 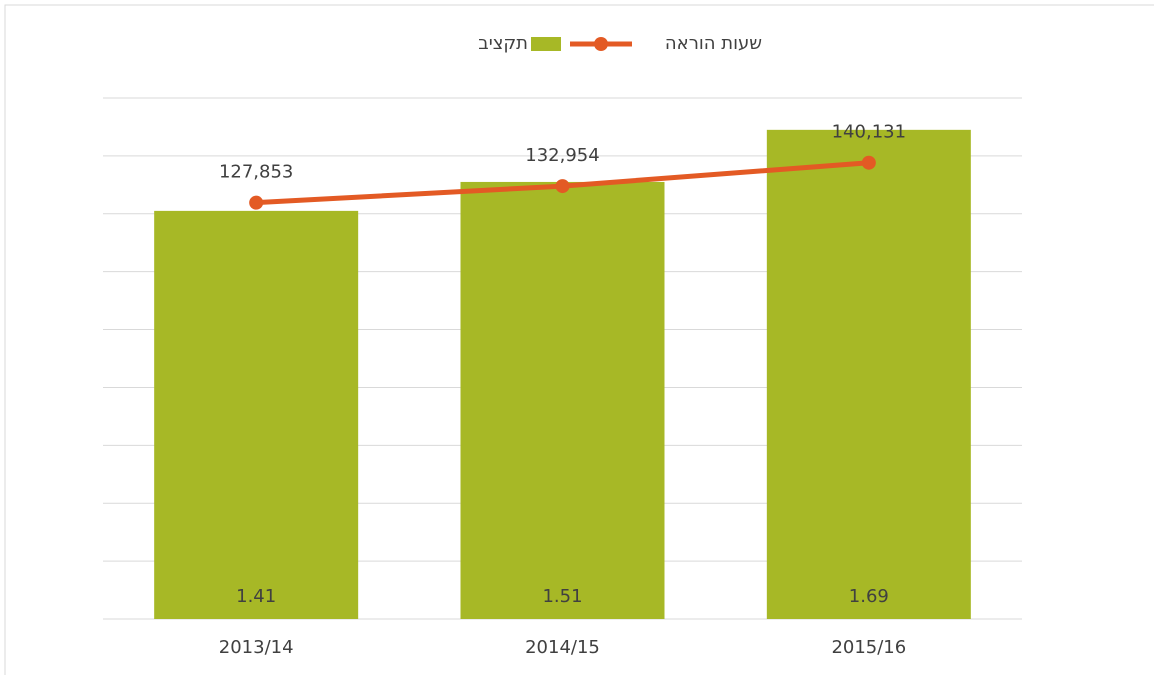 I want to click on bar-value-label: 1.69, so click(x=869, y=596).